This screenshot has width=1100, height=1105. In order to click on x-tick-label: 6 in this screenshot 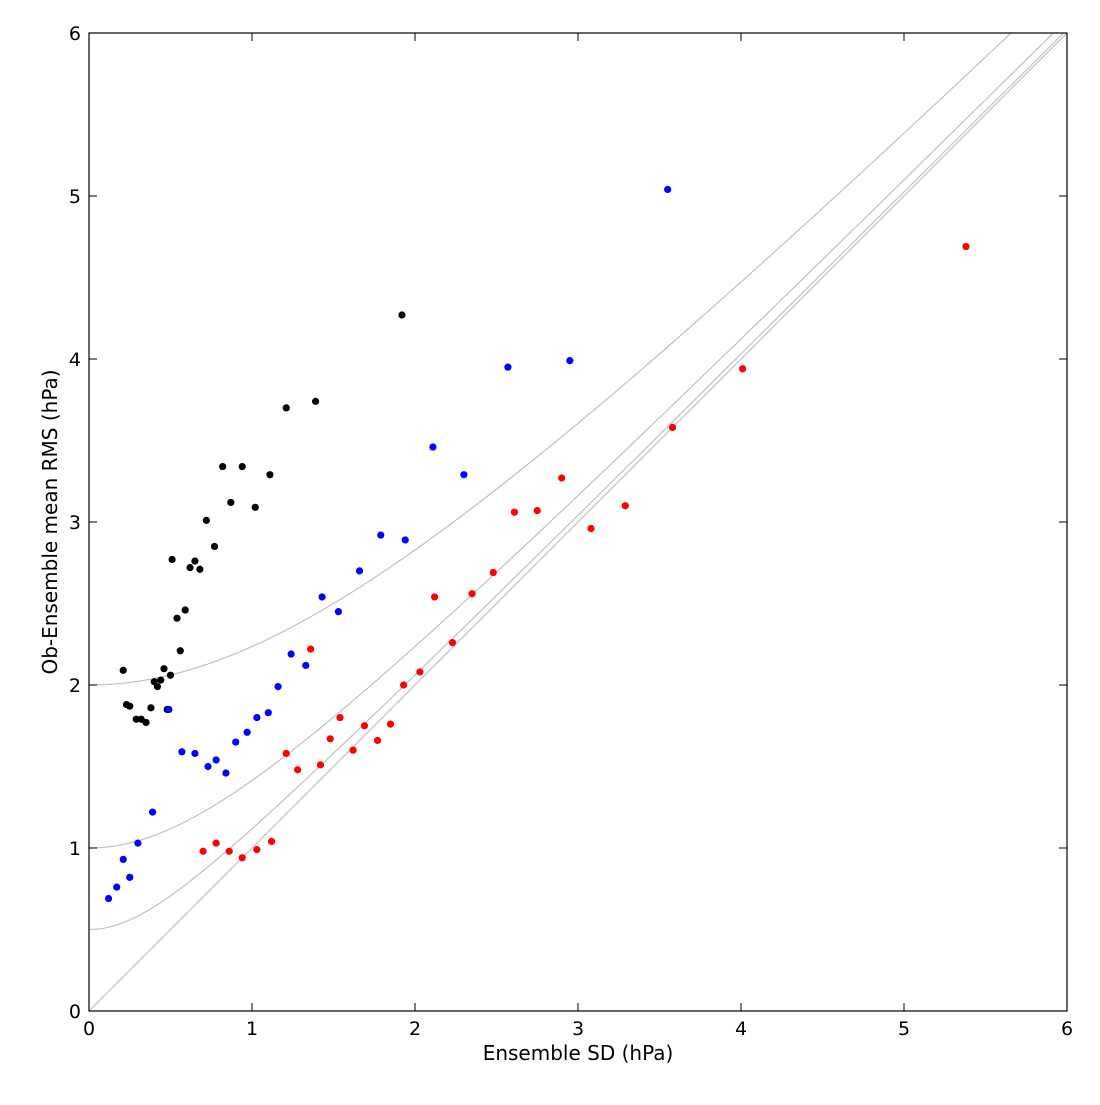, I will do `click(1067, 1029)`.